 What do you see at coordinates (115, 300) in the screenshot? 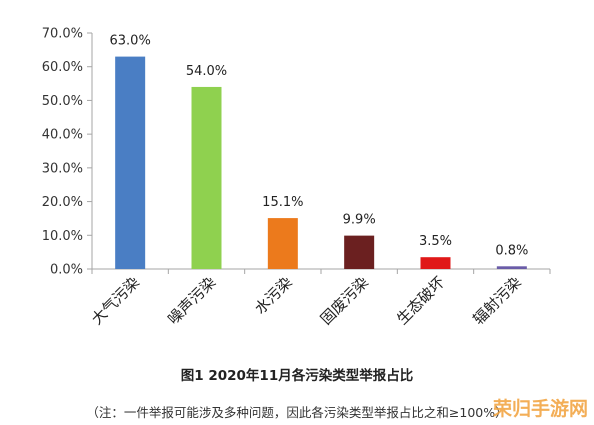
I see `category-label: 大气污染` at bounding box center [115, 300].